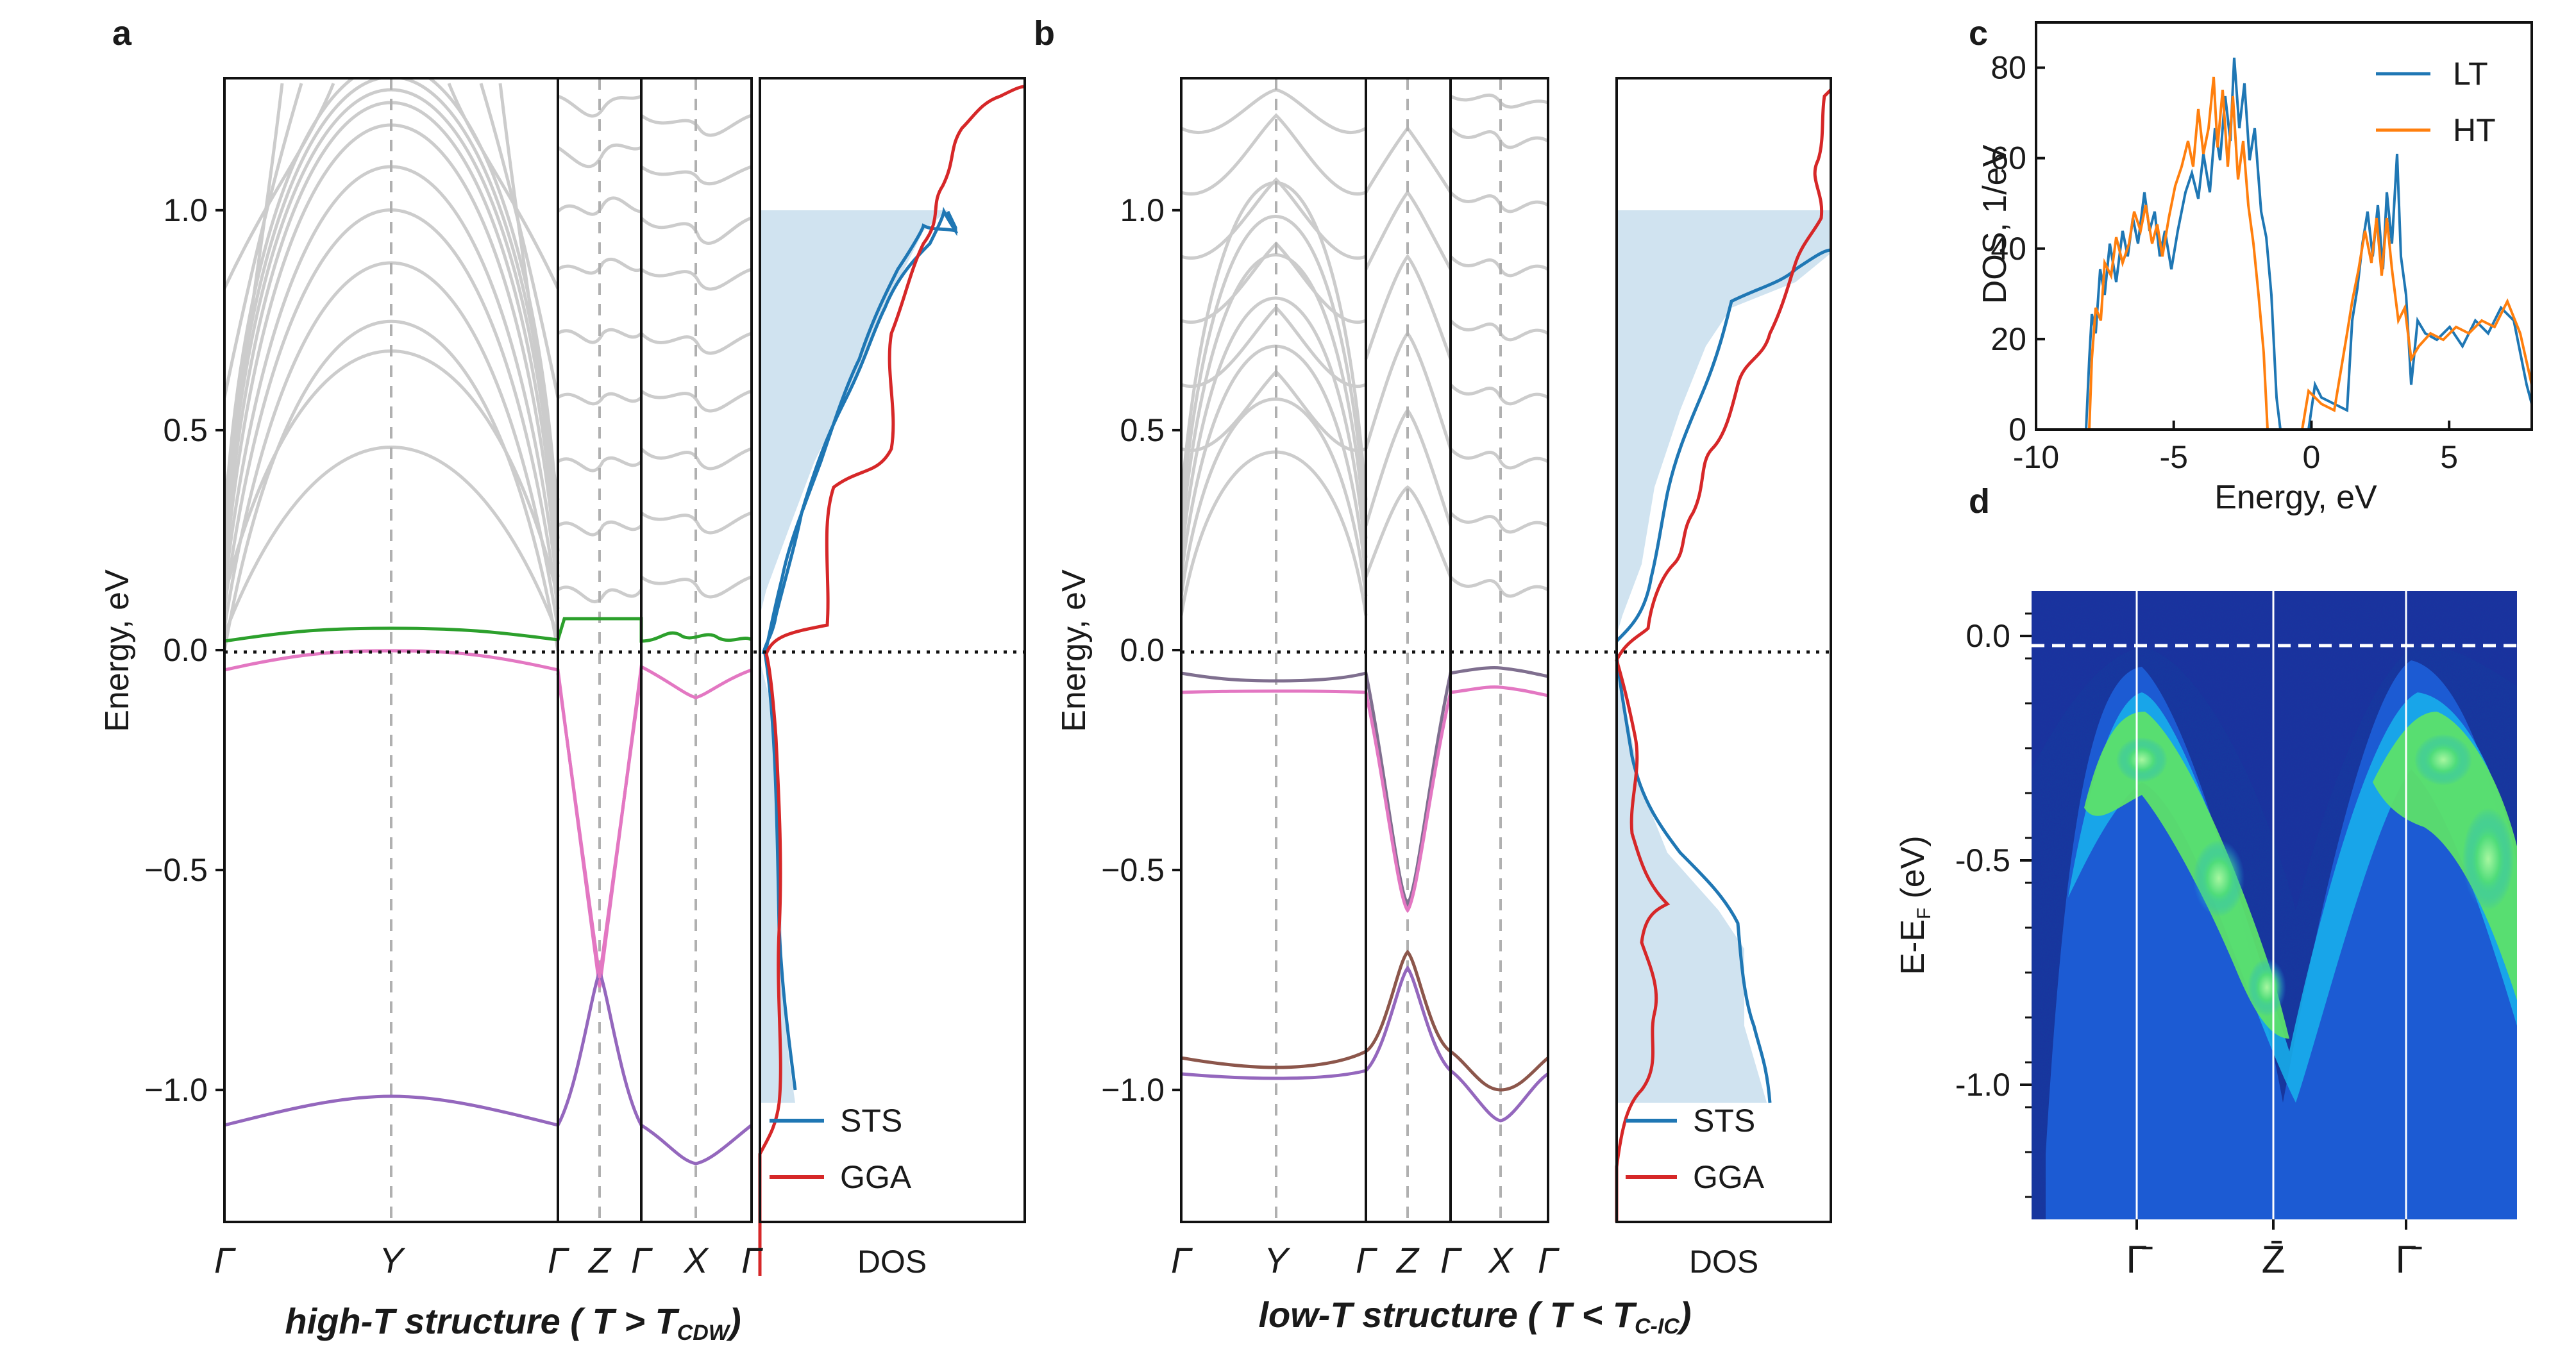  Describe the element at coordinates (2008, 158) in the screenshot. I see `ytick-label: 60` at that location.